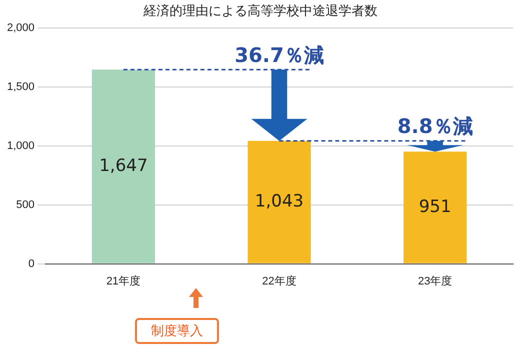 The height and width of the screenshot is (349, 521). Describe the element at coordinates (20, 146) in the screenshot. I see `y-tick-label: 1,000` at that location.